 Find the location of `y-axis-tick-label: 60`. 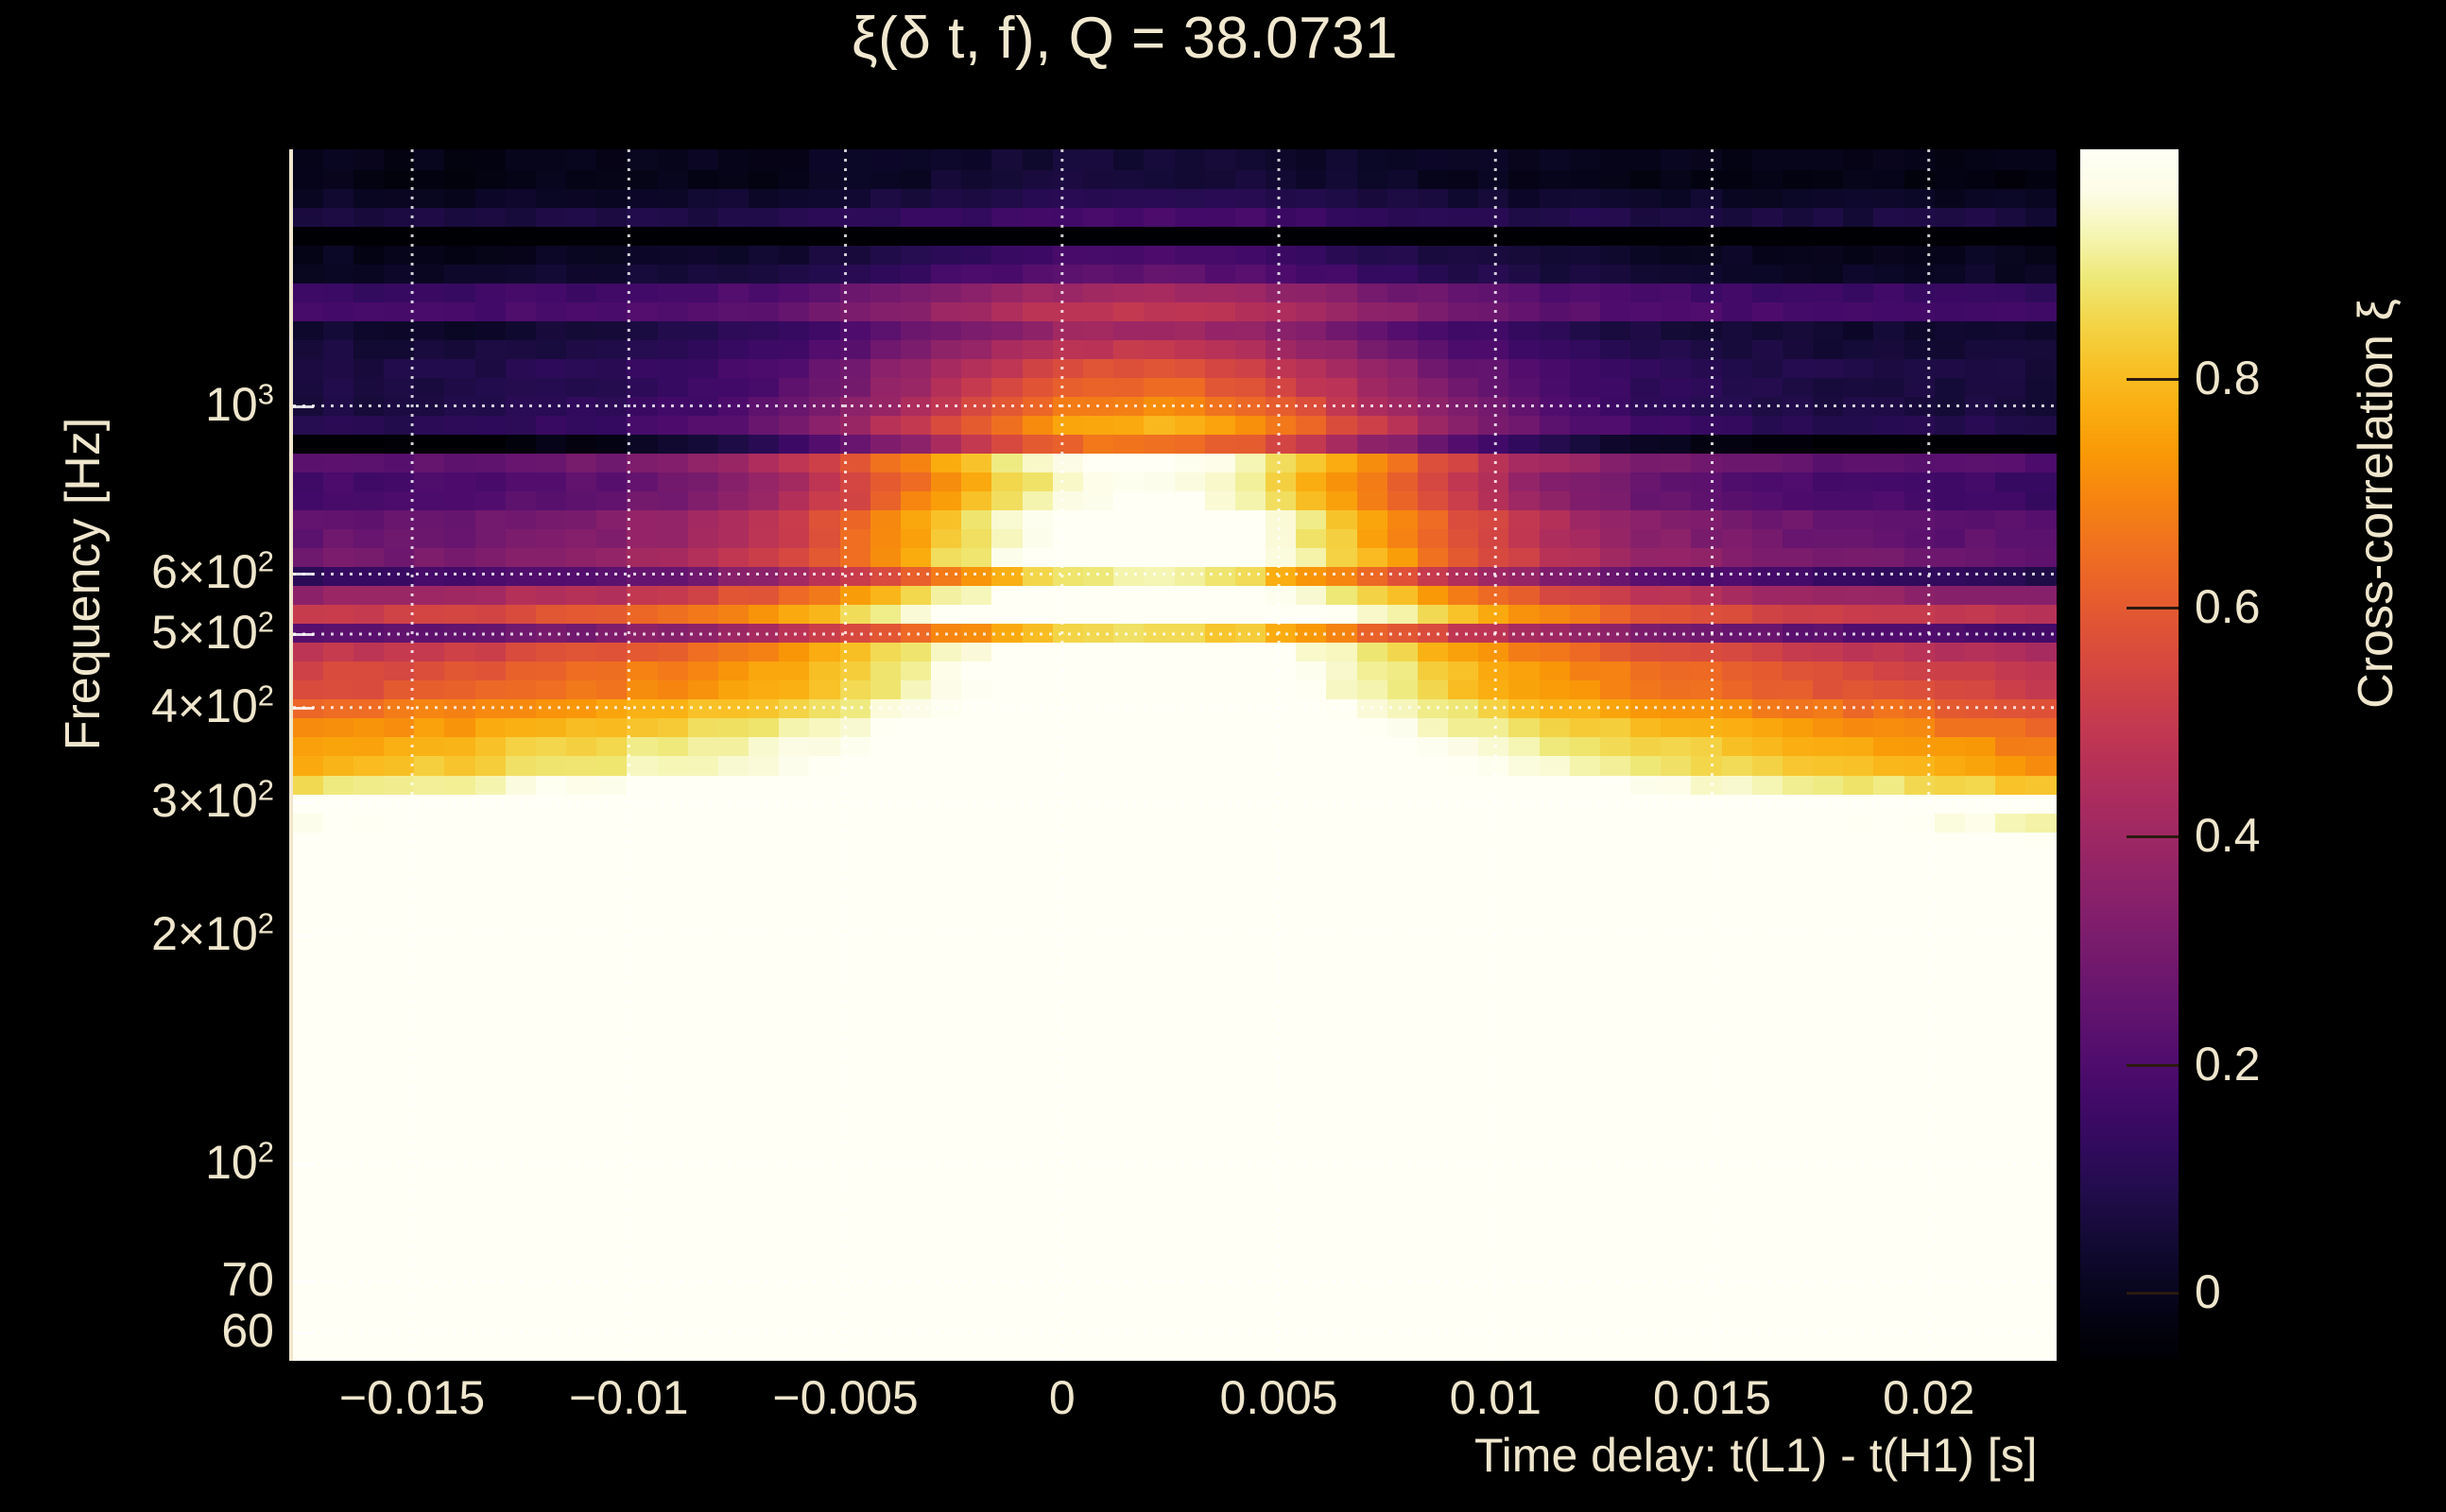

y-axis-tick-label: 60 is located at coordinates (247, 1330).